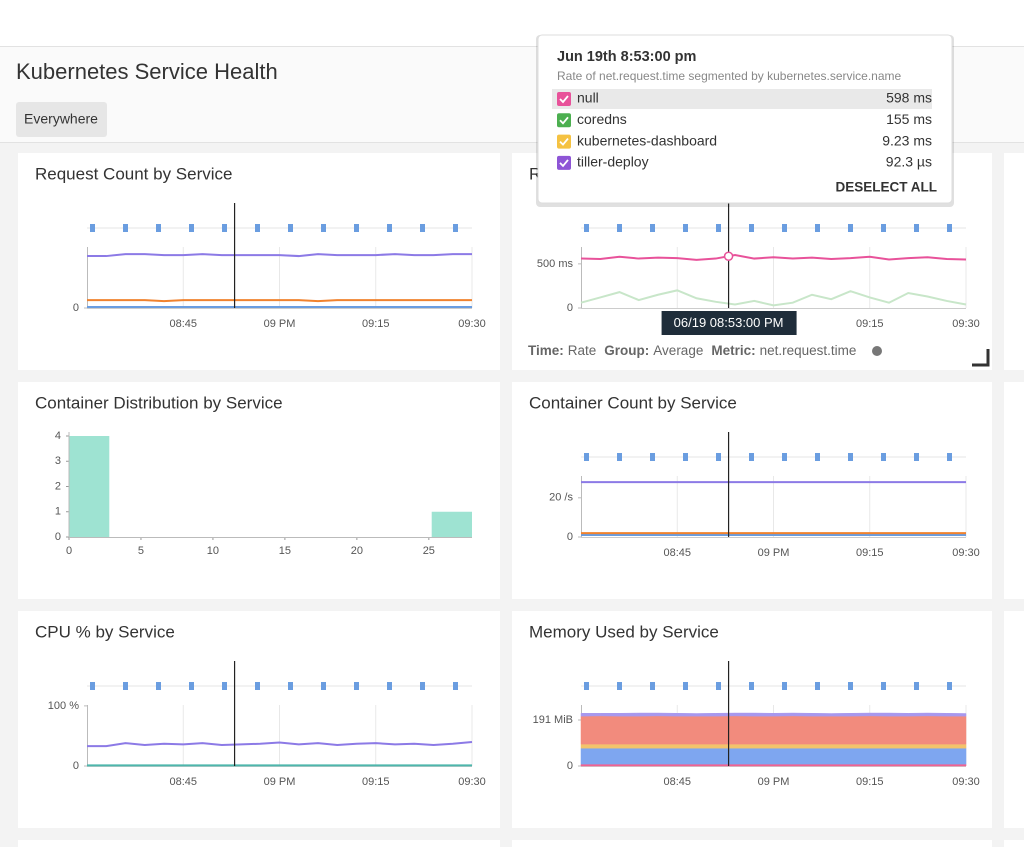 Image resolution: width=1024 pixels, height=847 pixels. What do you see at coordinates (546, 350) in the screenshot?
I see `footer-label: Time:` at bounding box center [546, 350].